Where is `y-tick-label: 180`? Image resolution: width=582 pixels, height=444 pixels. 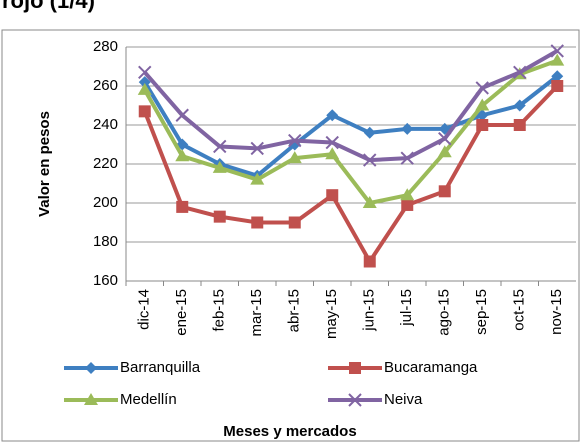
y-tick-label: 180 is located at coordinates (105, 241).